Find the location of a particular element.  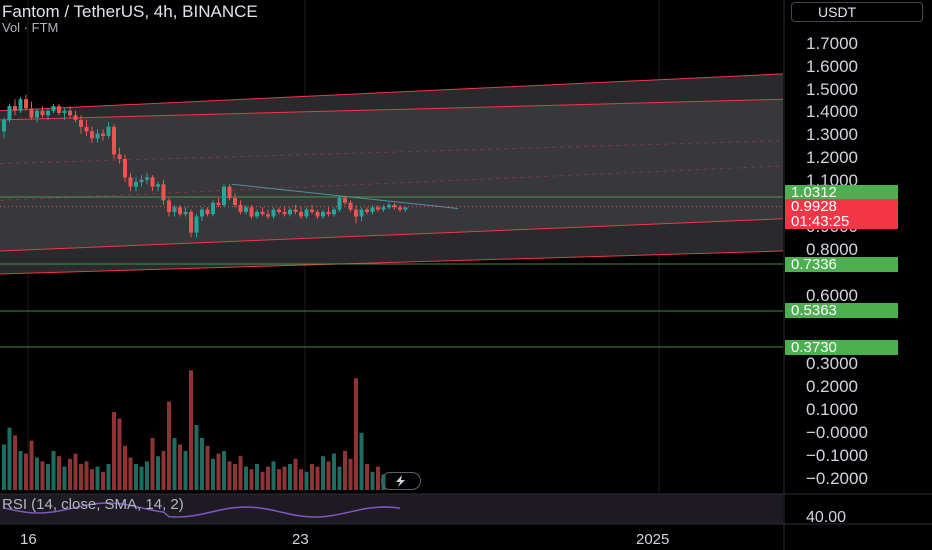

price-axis-label: 0.3000 is located at coordinates (832, 363).